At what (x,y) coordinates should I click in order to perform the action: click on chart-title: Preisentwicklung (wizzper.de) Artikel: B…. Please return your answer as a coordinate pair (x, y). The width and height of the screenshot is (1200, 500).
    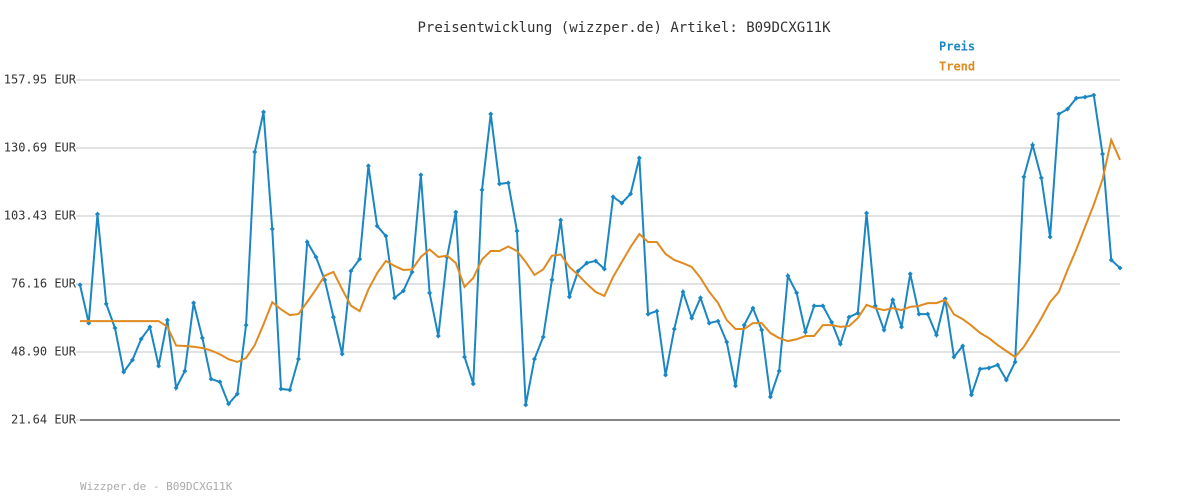
    Looking at the image, I should click on (624, 28).